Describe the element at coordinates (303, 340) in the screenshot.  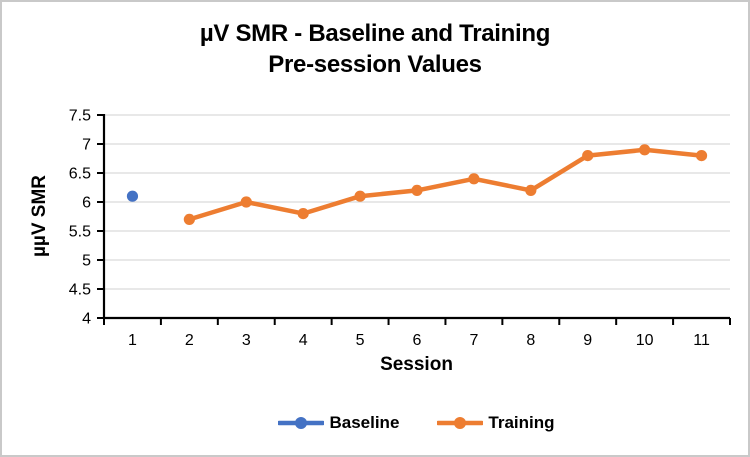
I see `x-tick-label: 4` at that location.